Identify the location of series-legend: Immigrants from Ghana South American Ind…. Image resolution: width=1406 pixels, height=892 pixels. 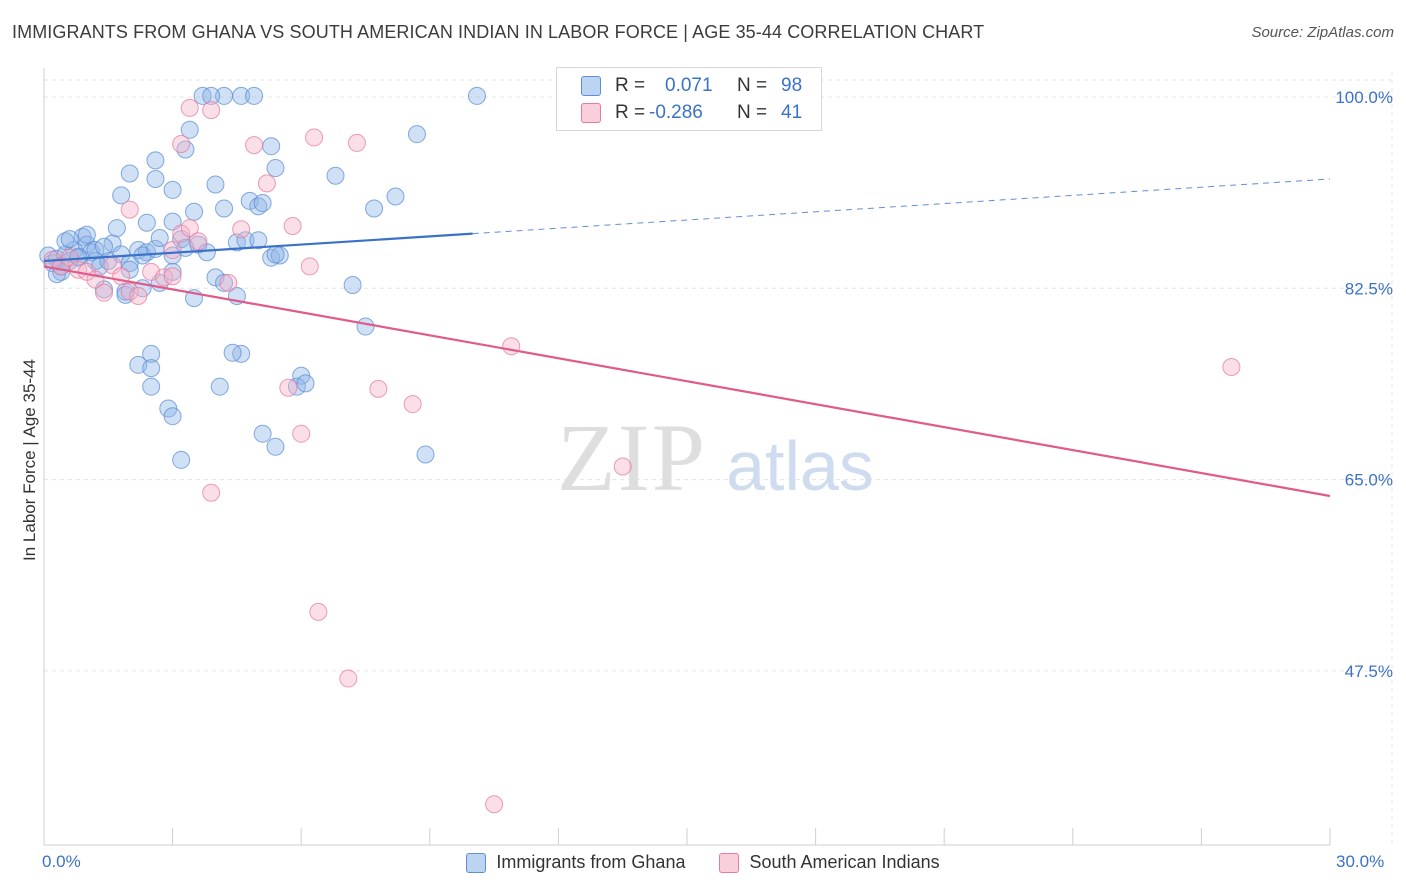
(703, 862).